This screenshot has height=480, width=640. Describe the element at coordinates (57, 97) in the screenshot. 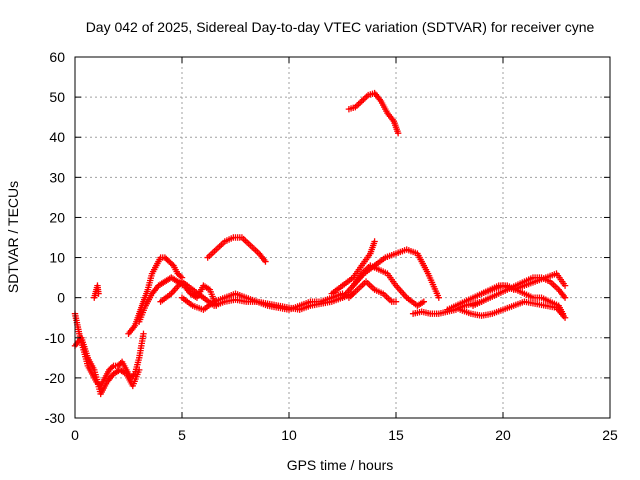

I see `y-tick-label: 50` at that location.